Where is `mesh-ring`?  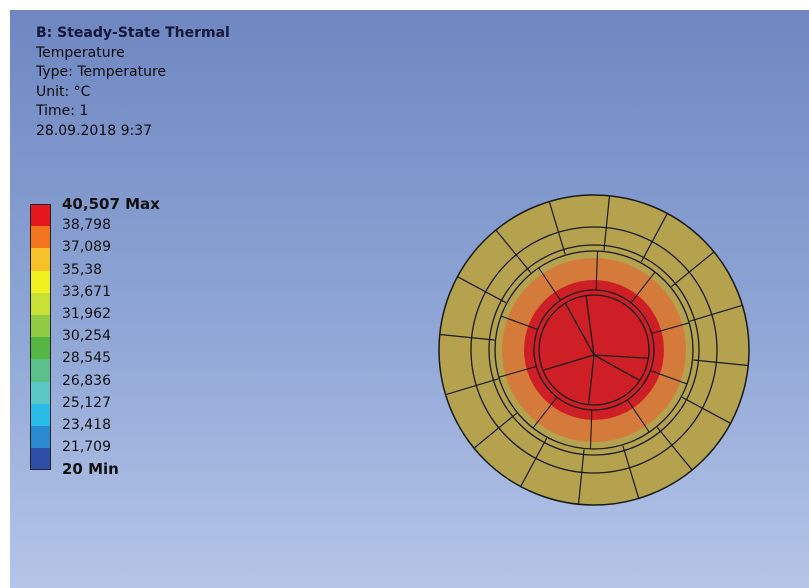 mesh-ring is located at coordinates (594, 350).